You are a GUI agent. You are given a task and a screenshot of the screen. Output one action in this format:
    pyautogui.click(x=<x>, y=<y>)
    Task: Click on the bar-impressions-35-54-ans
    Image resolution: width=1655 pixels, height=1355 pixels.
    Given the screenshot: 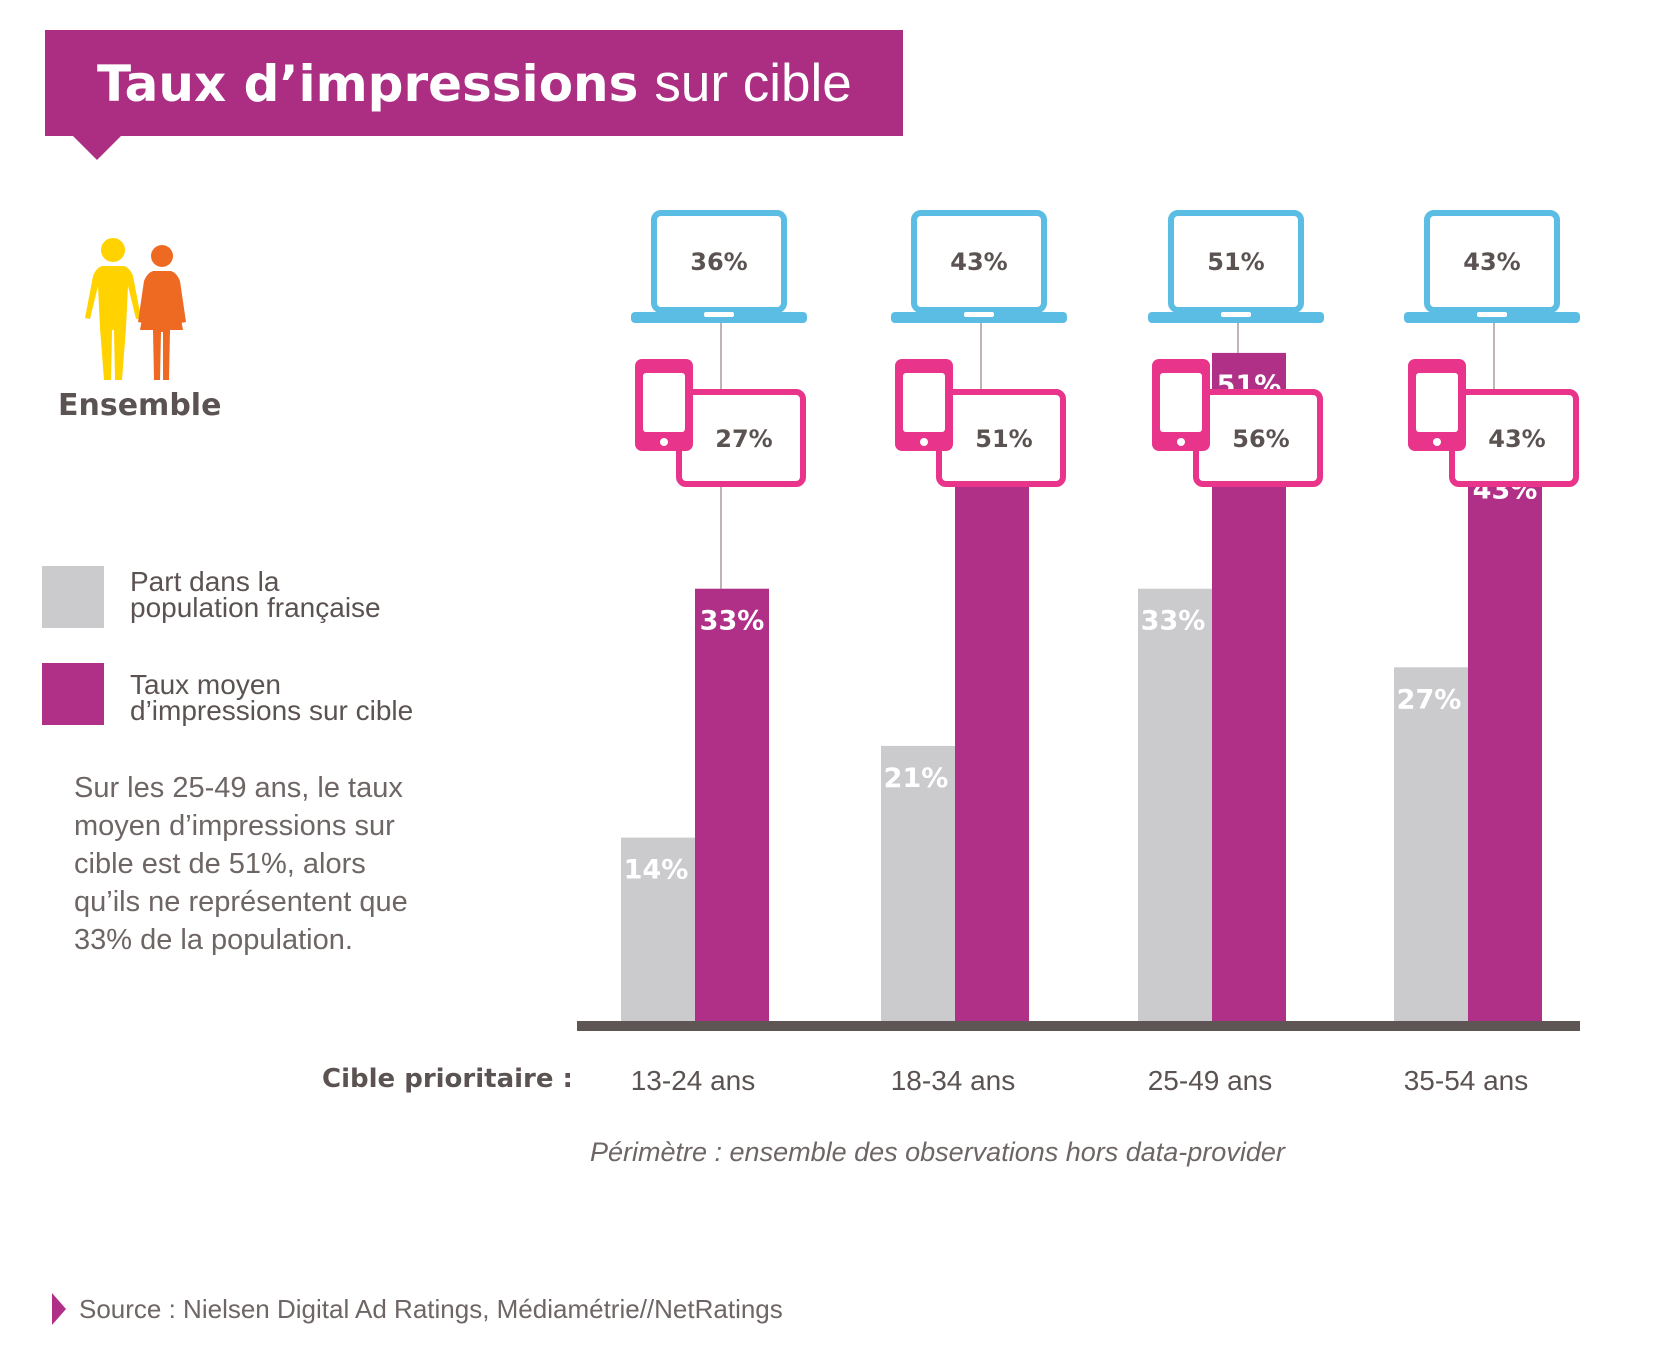 What is the action you would take?
    pyautogui.click(x=1505, y=739)
    